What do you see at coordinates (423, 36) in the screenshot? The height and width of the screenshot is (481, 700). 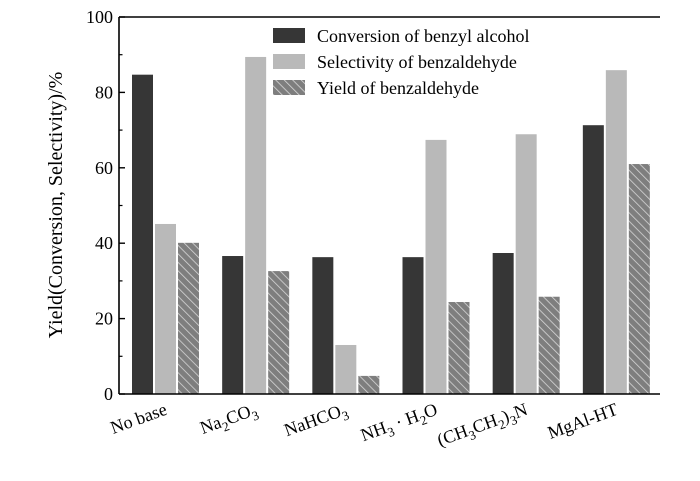 I see `legend-label-1: Conversion of benzyl alcohol` at bounding box center [423, 36].